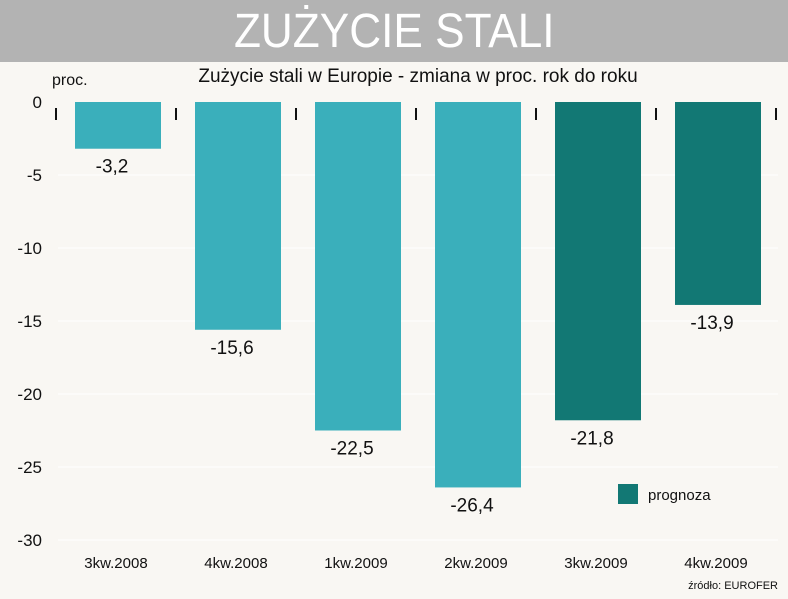 The height and width of the screenshot is (599, 788). I want to click on y-tick-label: -10, so click(29, 248).